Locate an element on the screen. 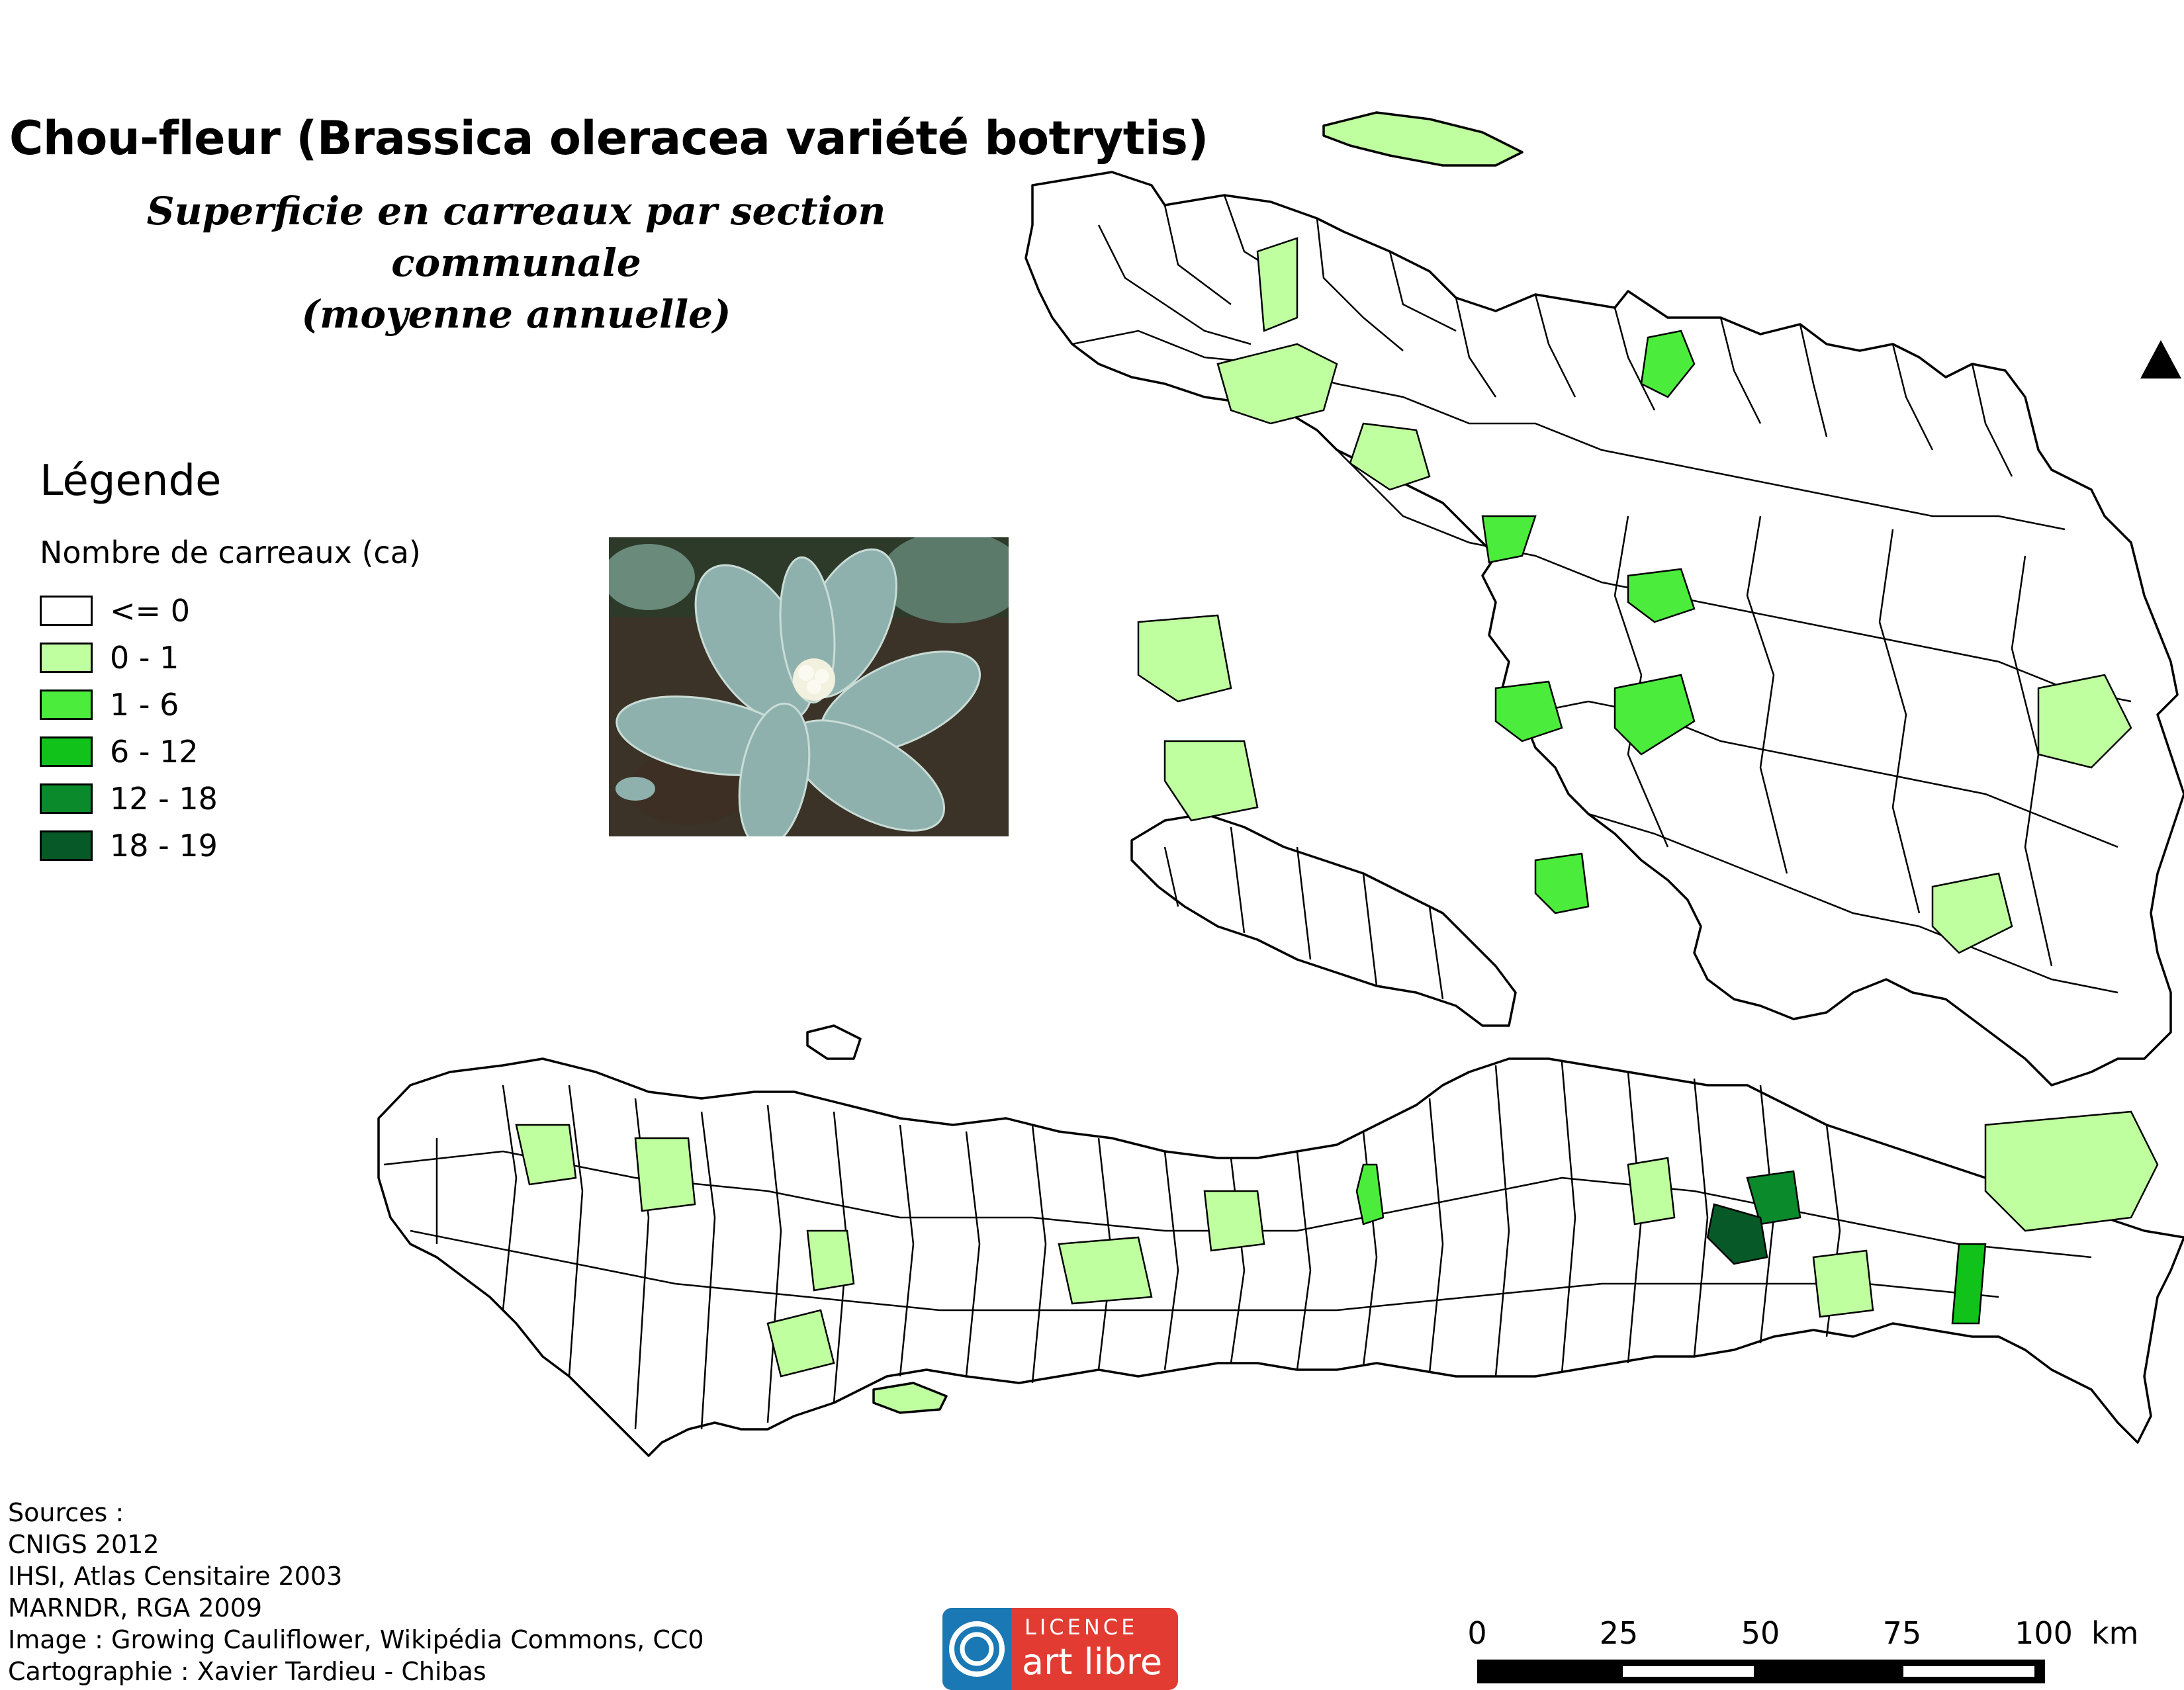  scale-tick-label: 50 is located at coordinates (1760, 1633).